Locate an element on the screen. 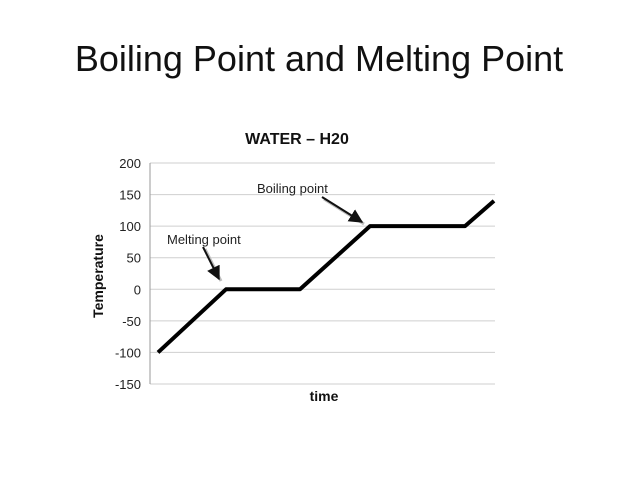 This screenshot has height=479, width=638. y-axis-ticks: 200 150 100 50 0 -50 -100 -150 is located at coordinates (128, 274).